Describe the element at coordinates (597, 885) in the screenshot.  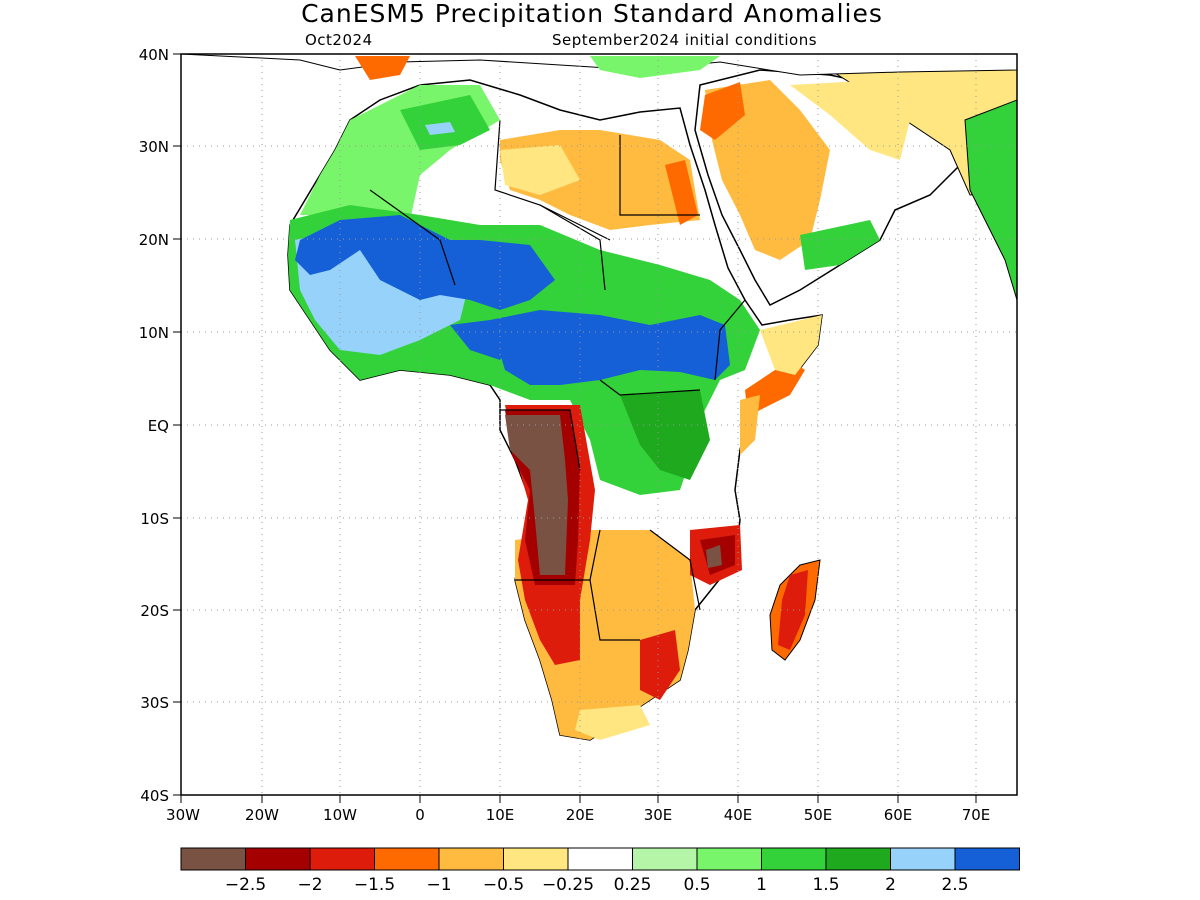
I see `colorbar-labels: −2.5 −2 −1.5 −1 −0.5 −0.25 0.25 0.5 1 1.5 2 2.5` at that location.